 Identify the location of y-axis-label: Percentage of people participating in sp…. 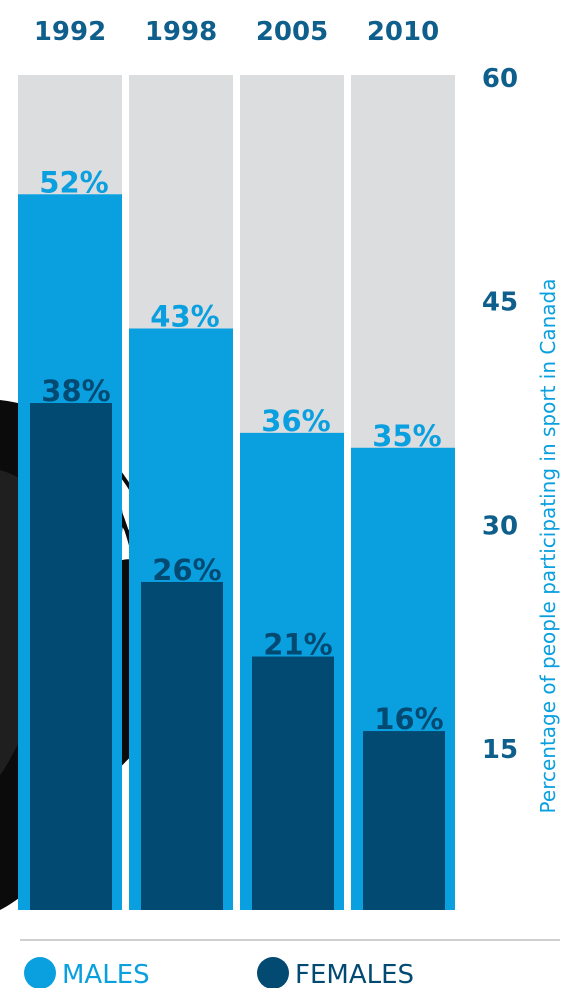
(548, 546).